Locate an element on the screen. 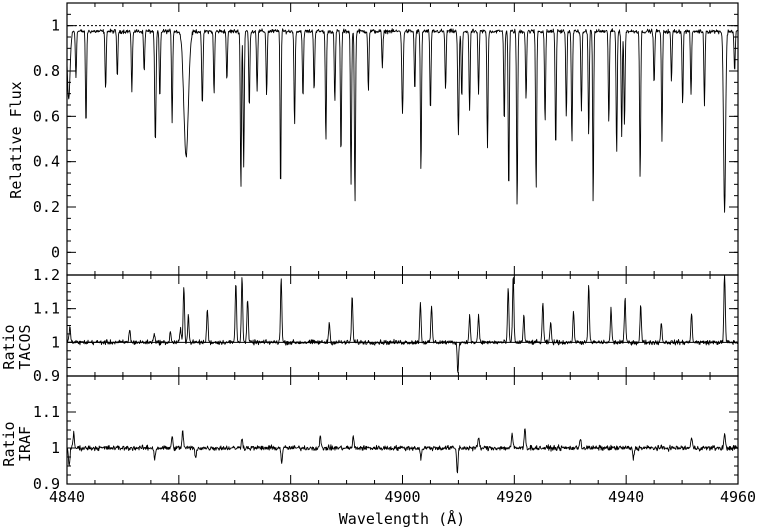 This screenshot has height=528, width=759. y-tick-label: 0.8 is located at coordinates (46, 71).